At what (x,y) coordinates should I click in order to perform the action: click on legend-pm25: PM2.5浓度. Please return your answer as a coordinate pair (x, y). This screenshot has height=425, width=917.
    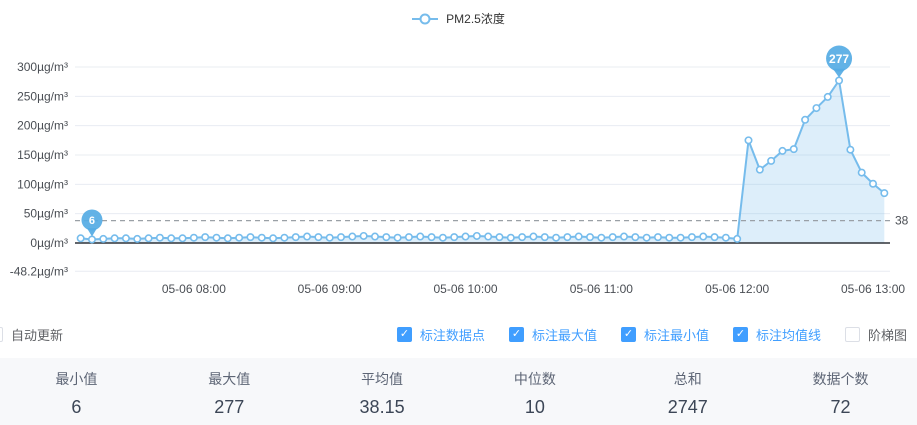
    Looking at the image, I should click on (458, 18).